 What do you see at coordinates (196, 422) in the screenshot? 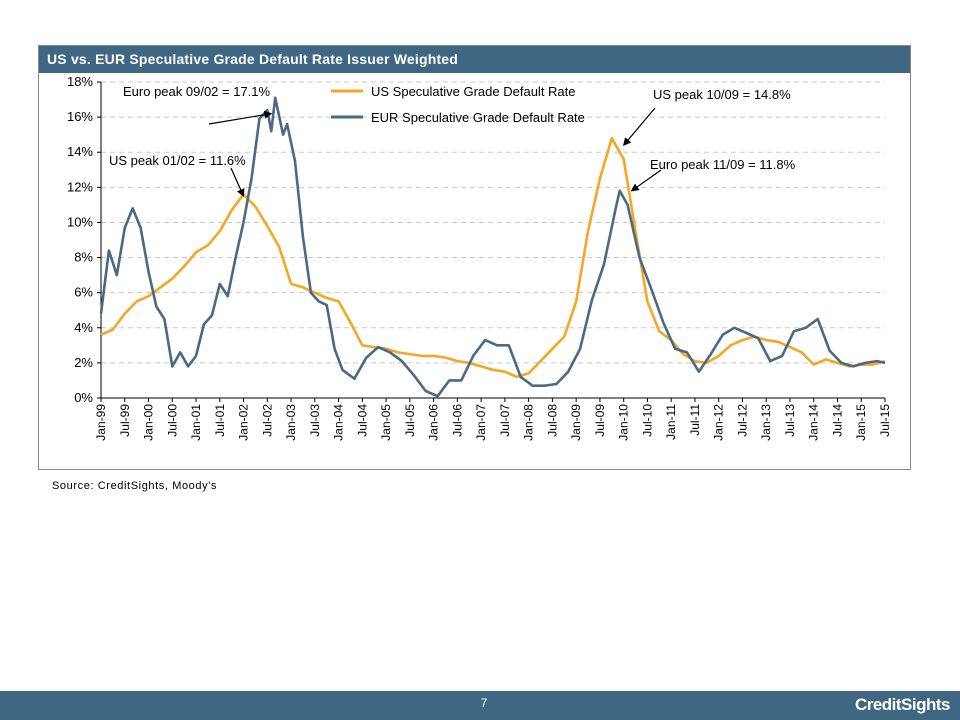
I see `x-tick-label: Jan-01` at bounding box center [196, 422].